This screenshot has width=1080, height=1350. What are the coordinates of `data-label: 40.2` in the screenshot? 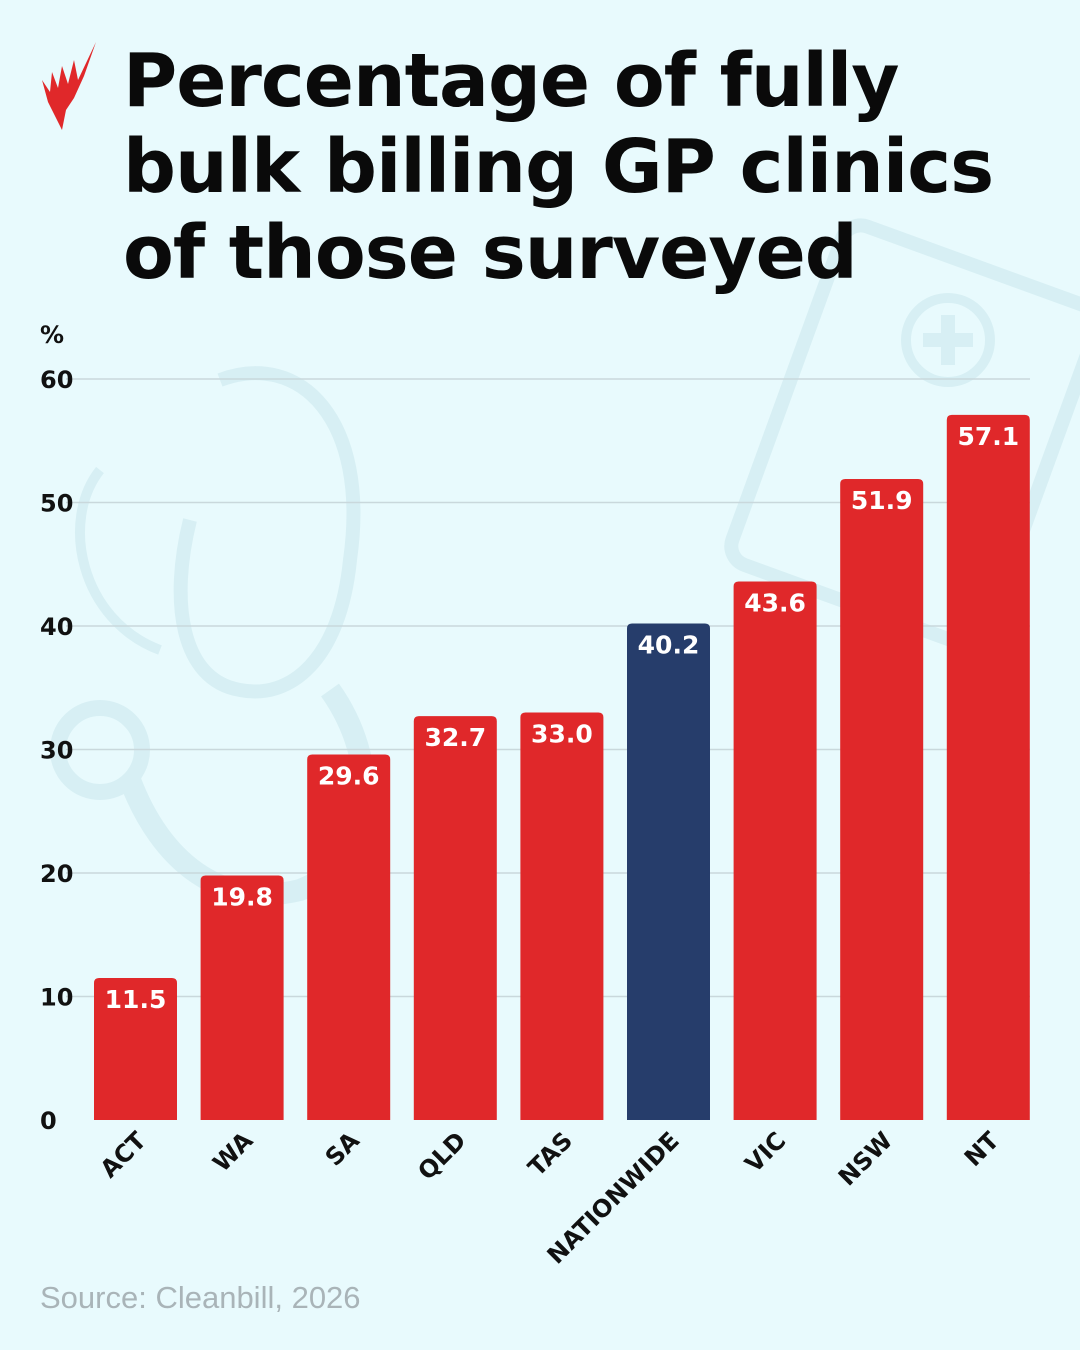 It's located at (669, 645).